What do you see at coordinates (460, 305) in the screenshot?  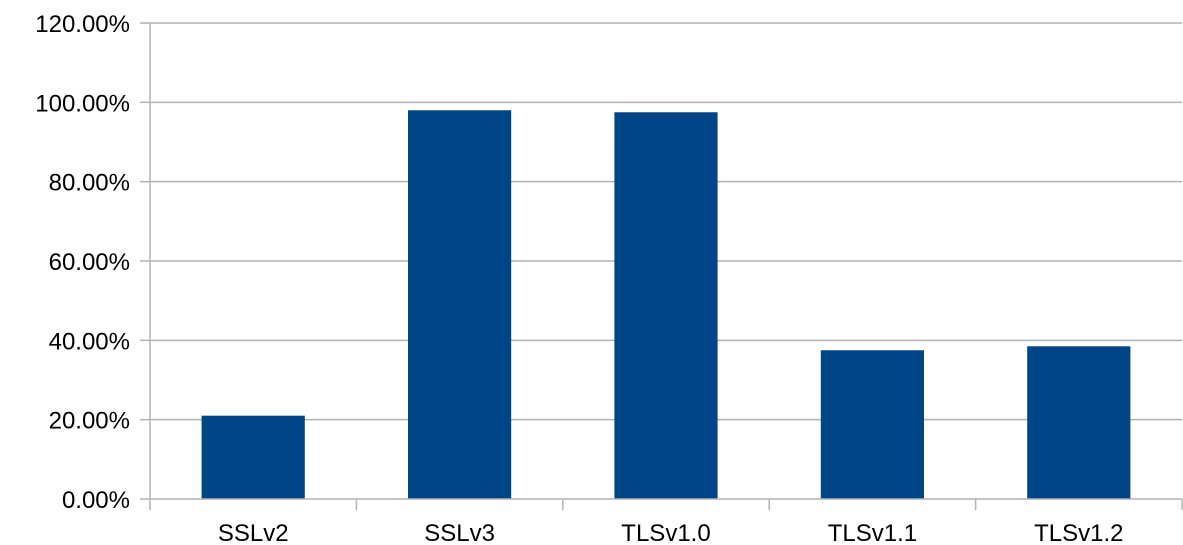 I see `bar-sslv3` at bounding box center [460, 305].